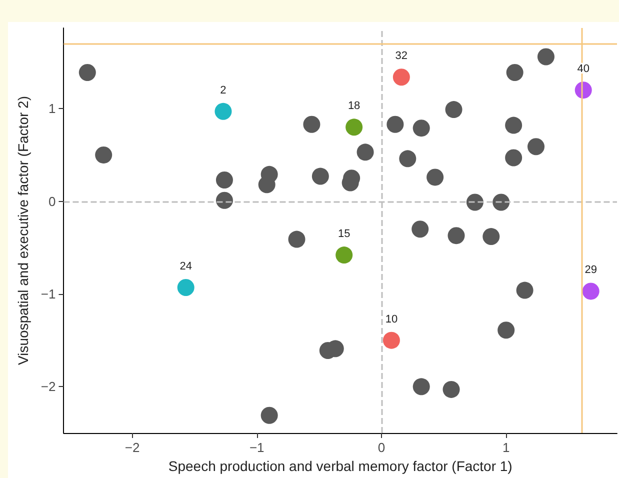 Image resolution: width=619 pixels, height=478 pixels. I want to click on y-tick-label: −2, so click(48, 386).